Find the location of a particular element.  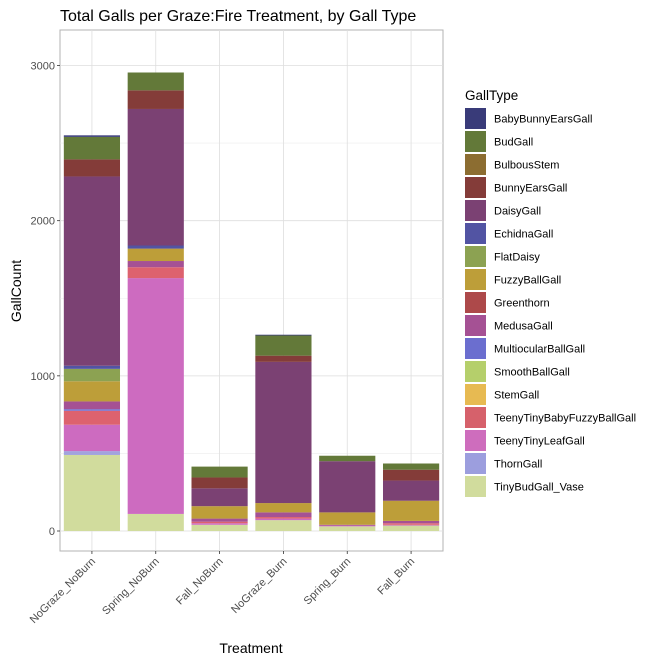

legend-label: BunnyEarsGall is located at coordinates (530, 189).